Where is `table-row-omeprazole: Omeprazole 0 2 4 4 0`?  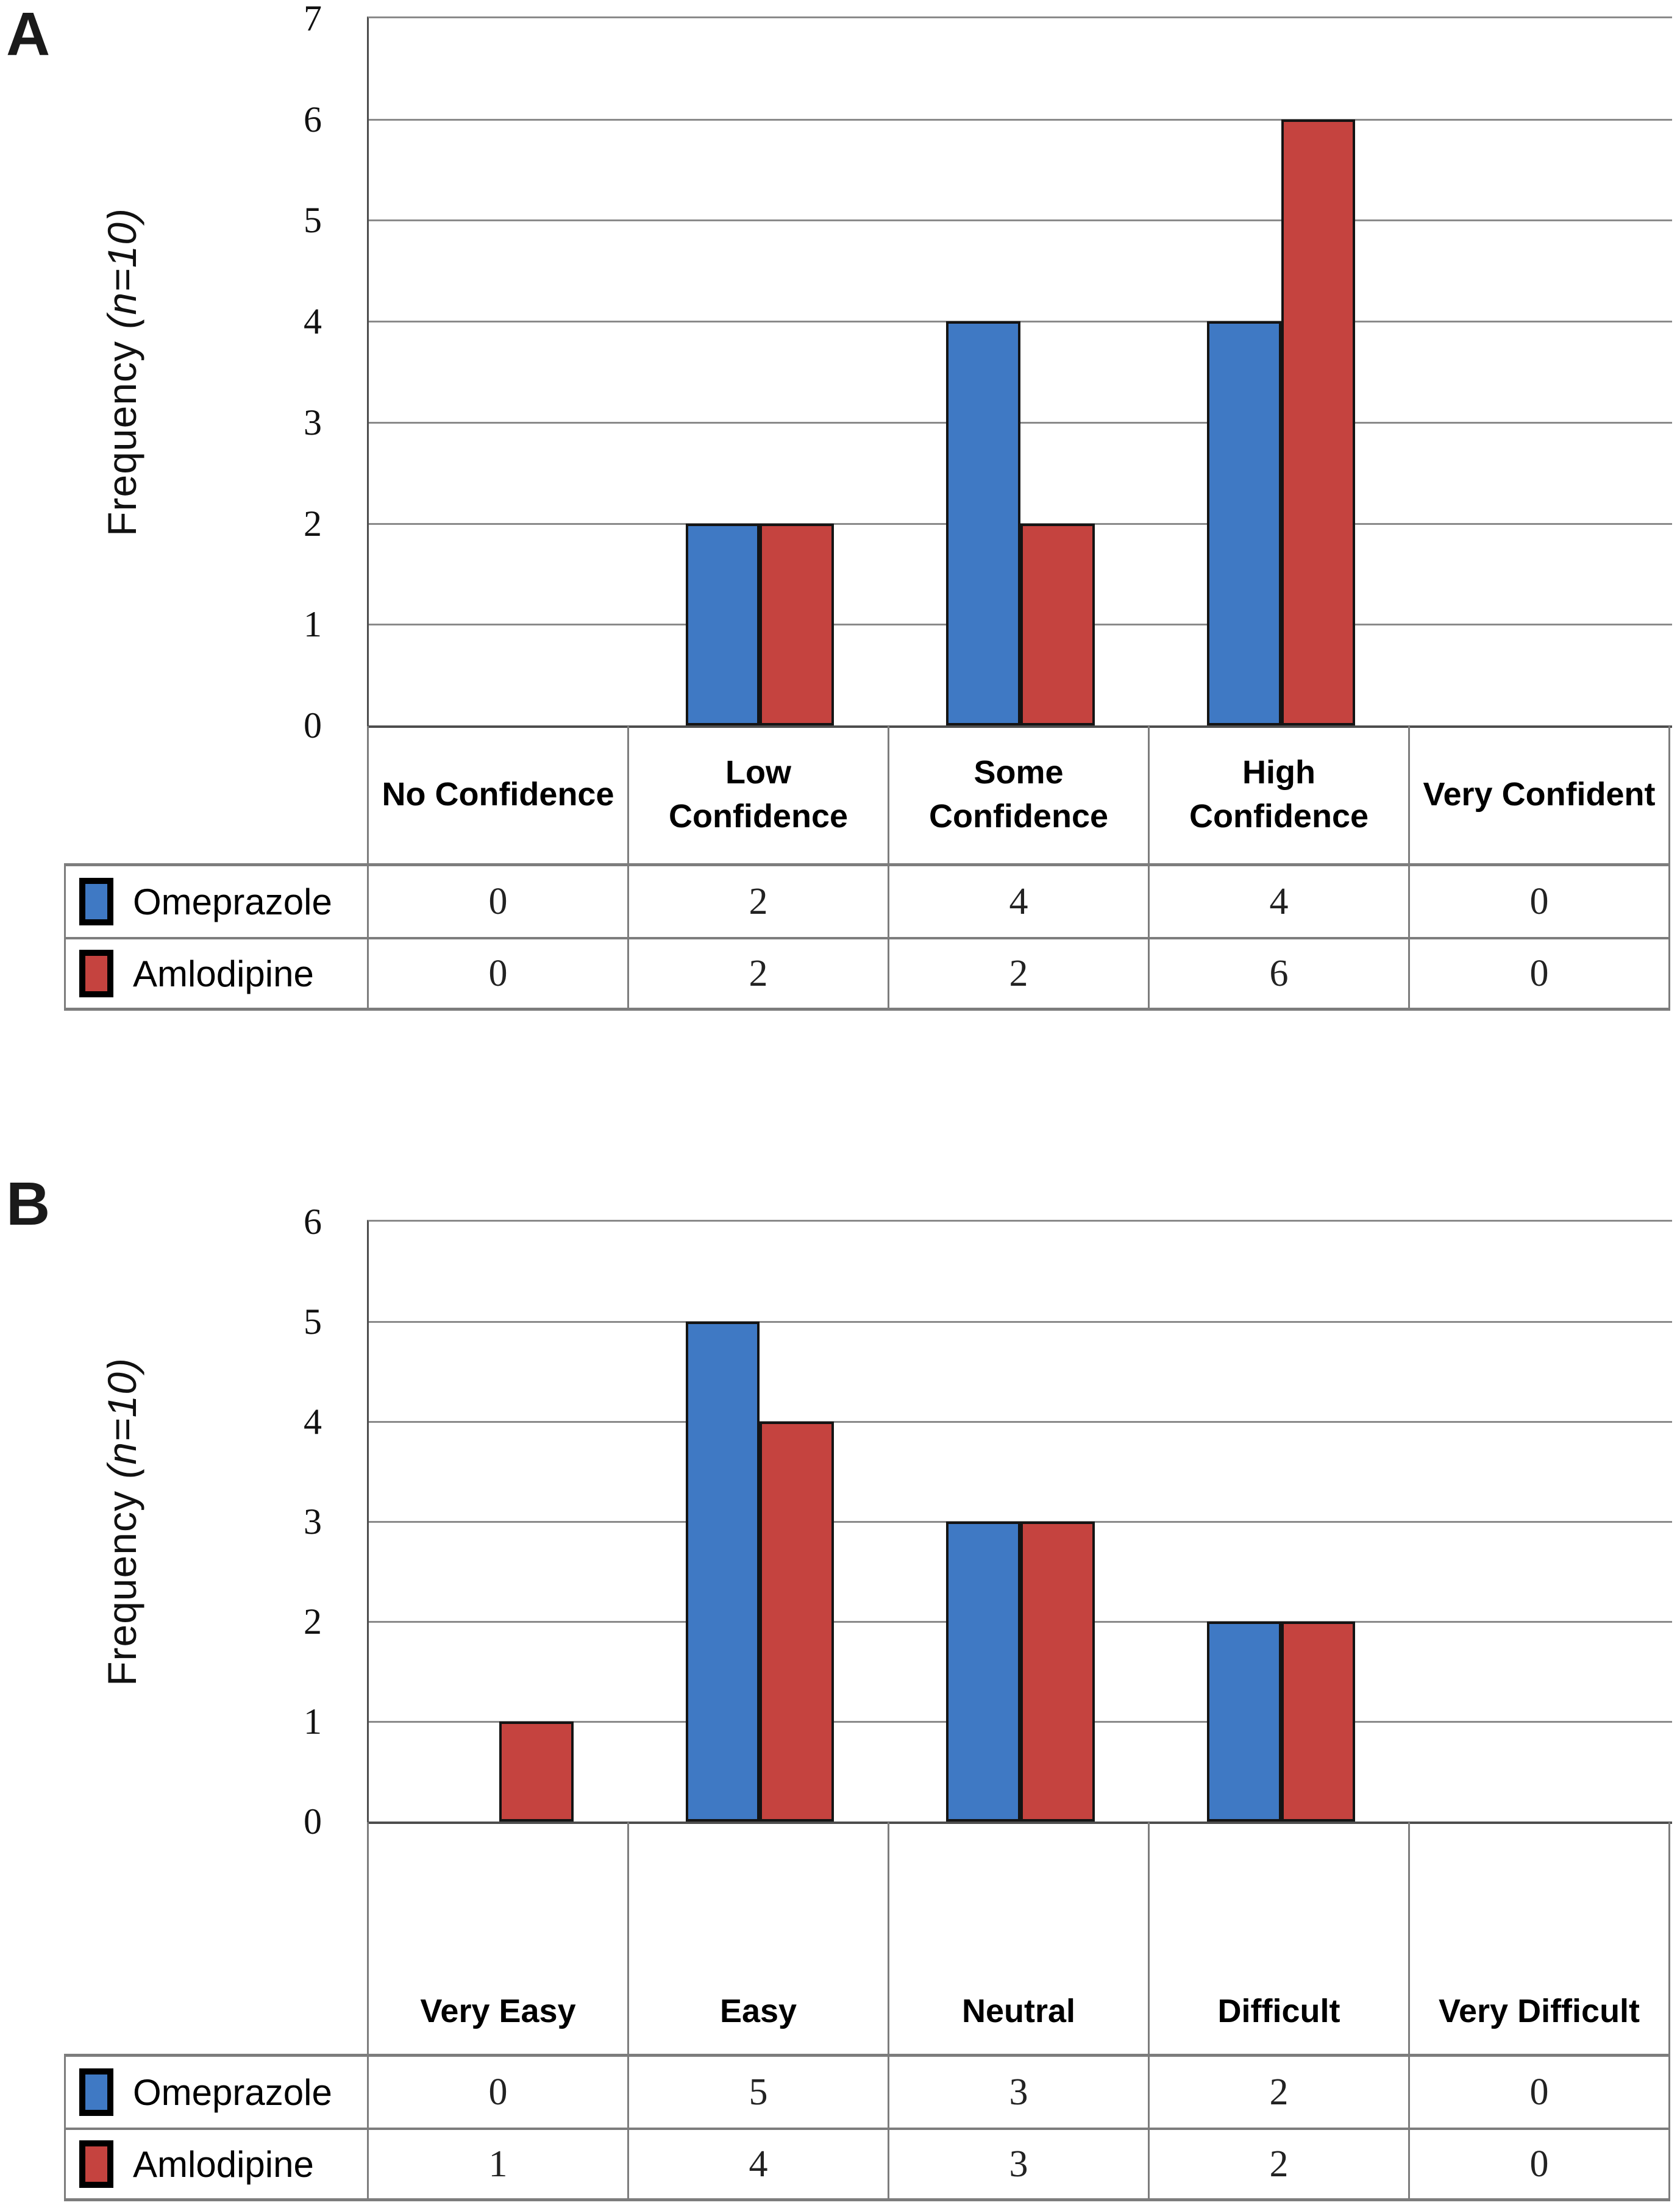 table-row-omeprazole: Omeprazole 0 2 4 4 0 is located at coordinates (867, 902).